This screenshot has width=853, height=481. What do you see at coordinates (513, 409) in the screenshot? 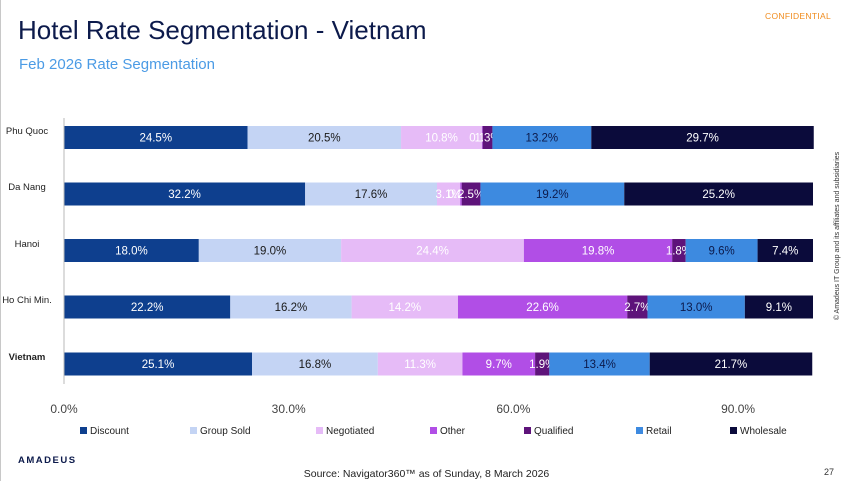
I see `x-tick-label: 60.0%` at bounding box center [513, 409].